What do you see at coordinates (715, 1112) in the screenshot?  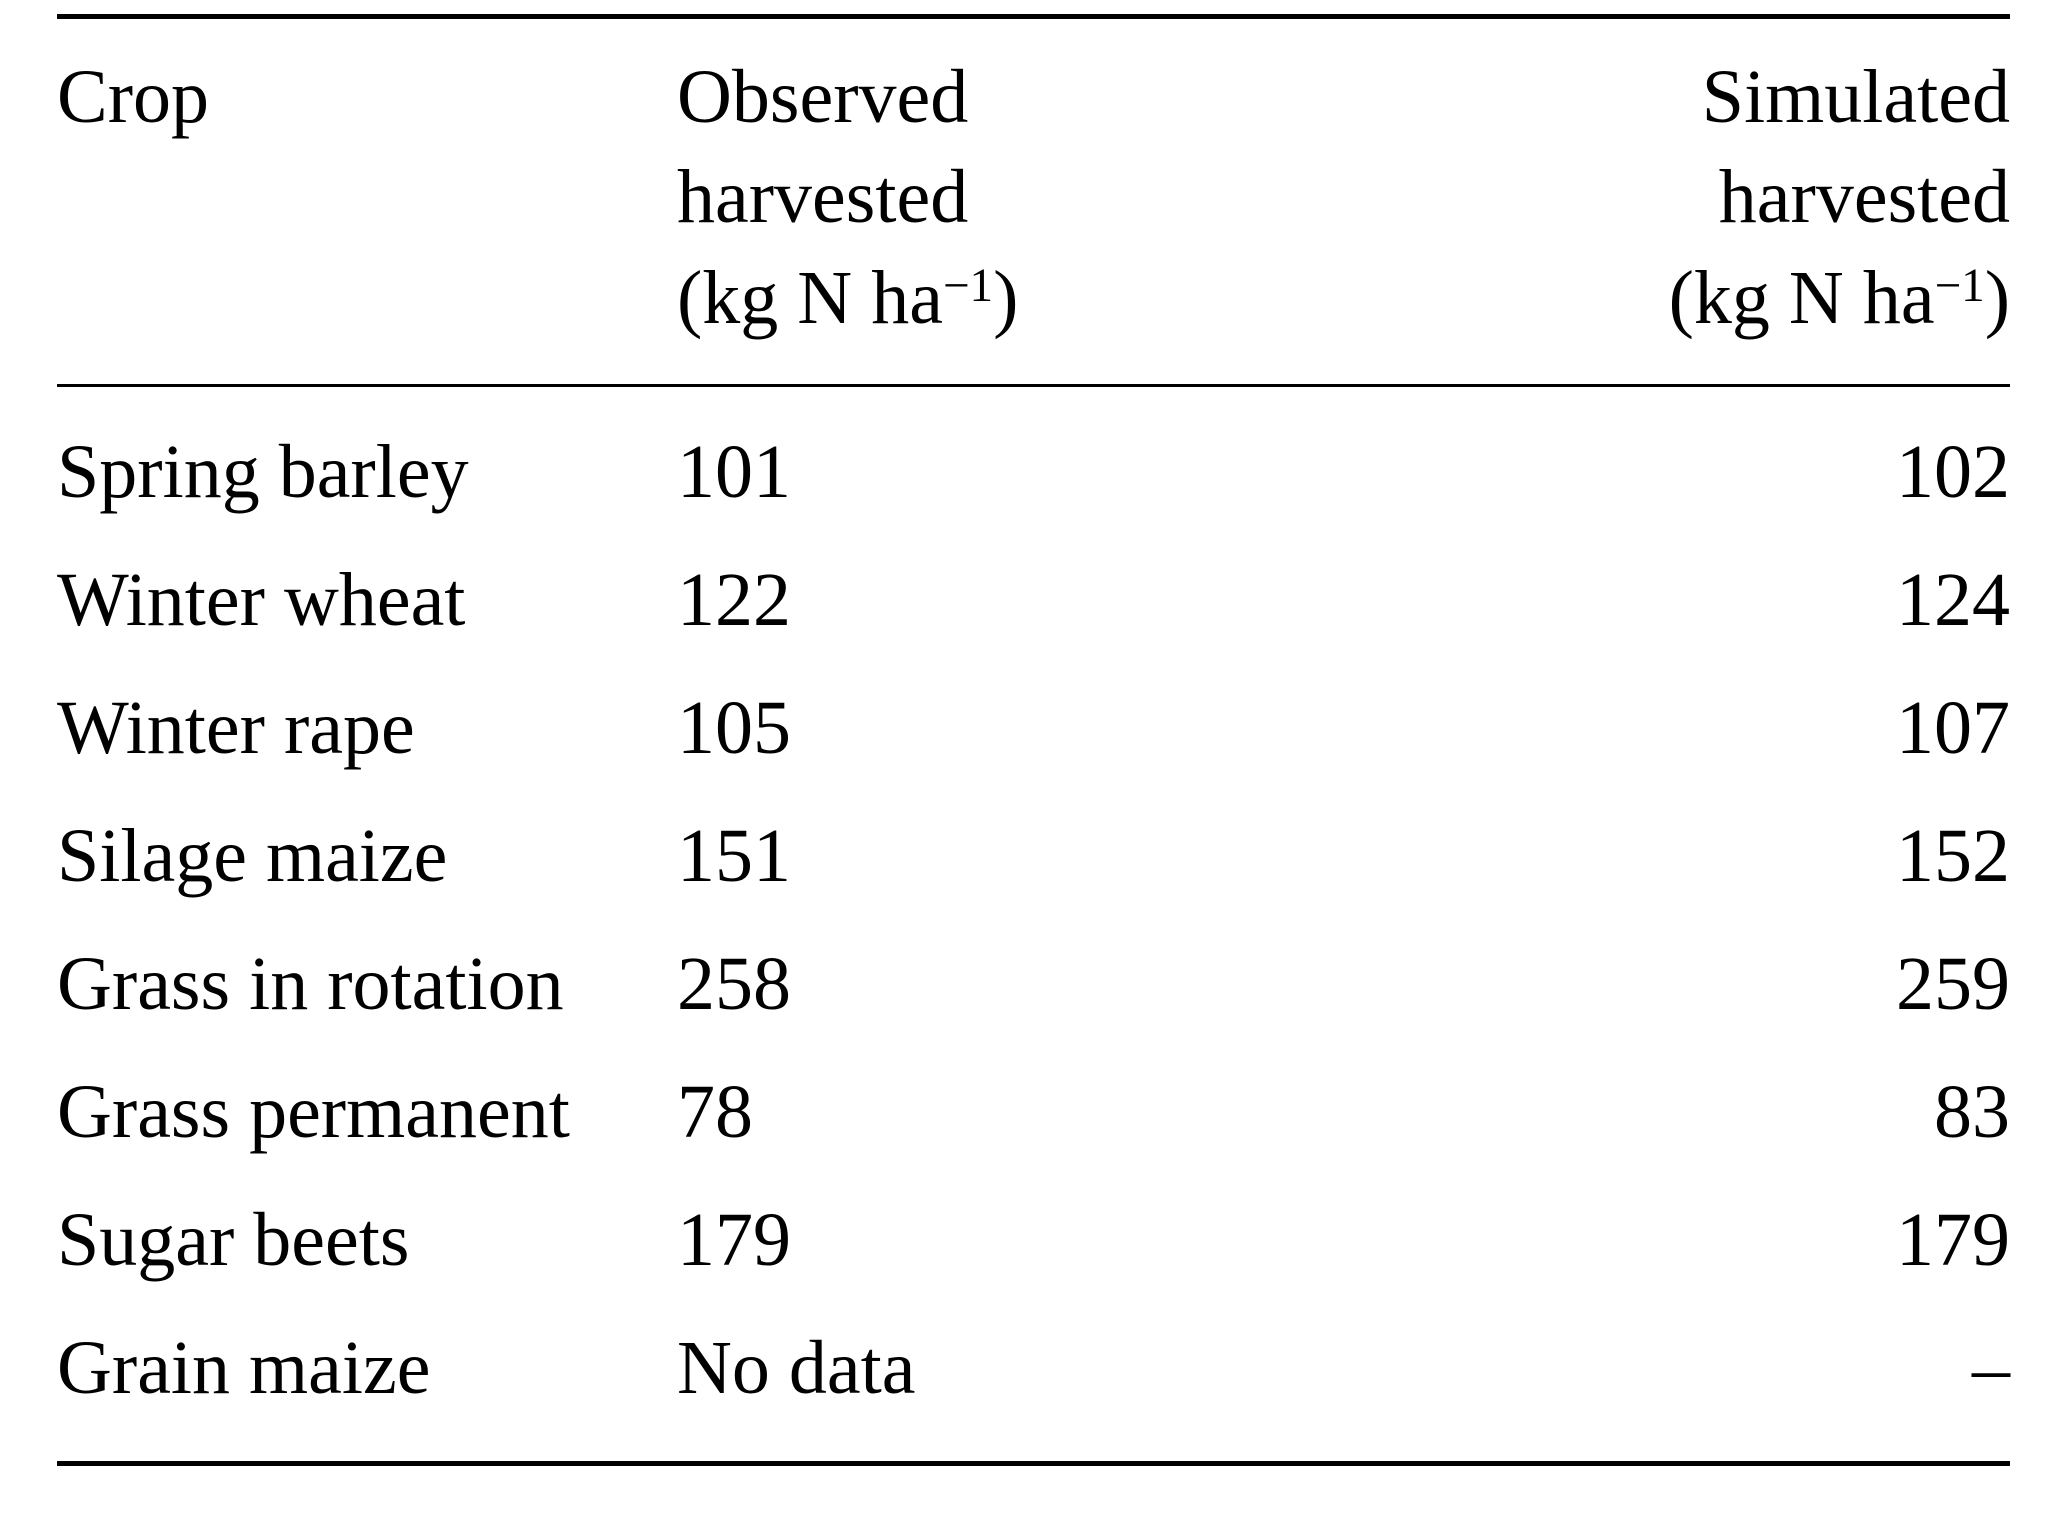 I see `observed-value-cell: 78` at bounding box center [715, 1112].